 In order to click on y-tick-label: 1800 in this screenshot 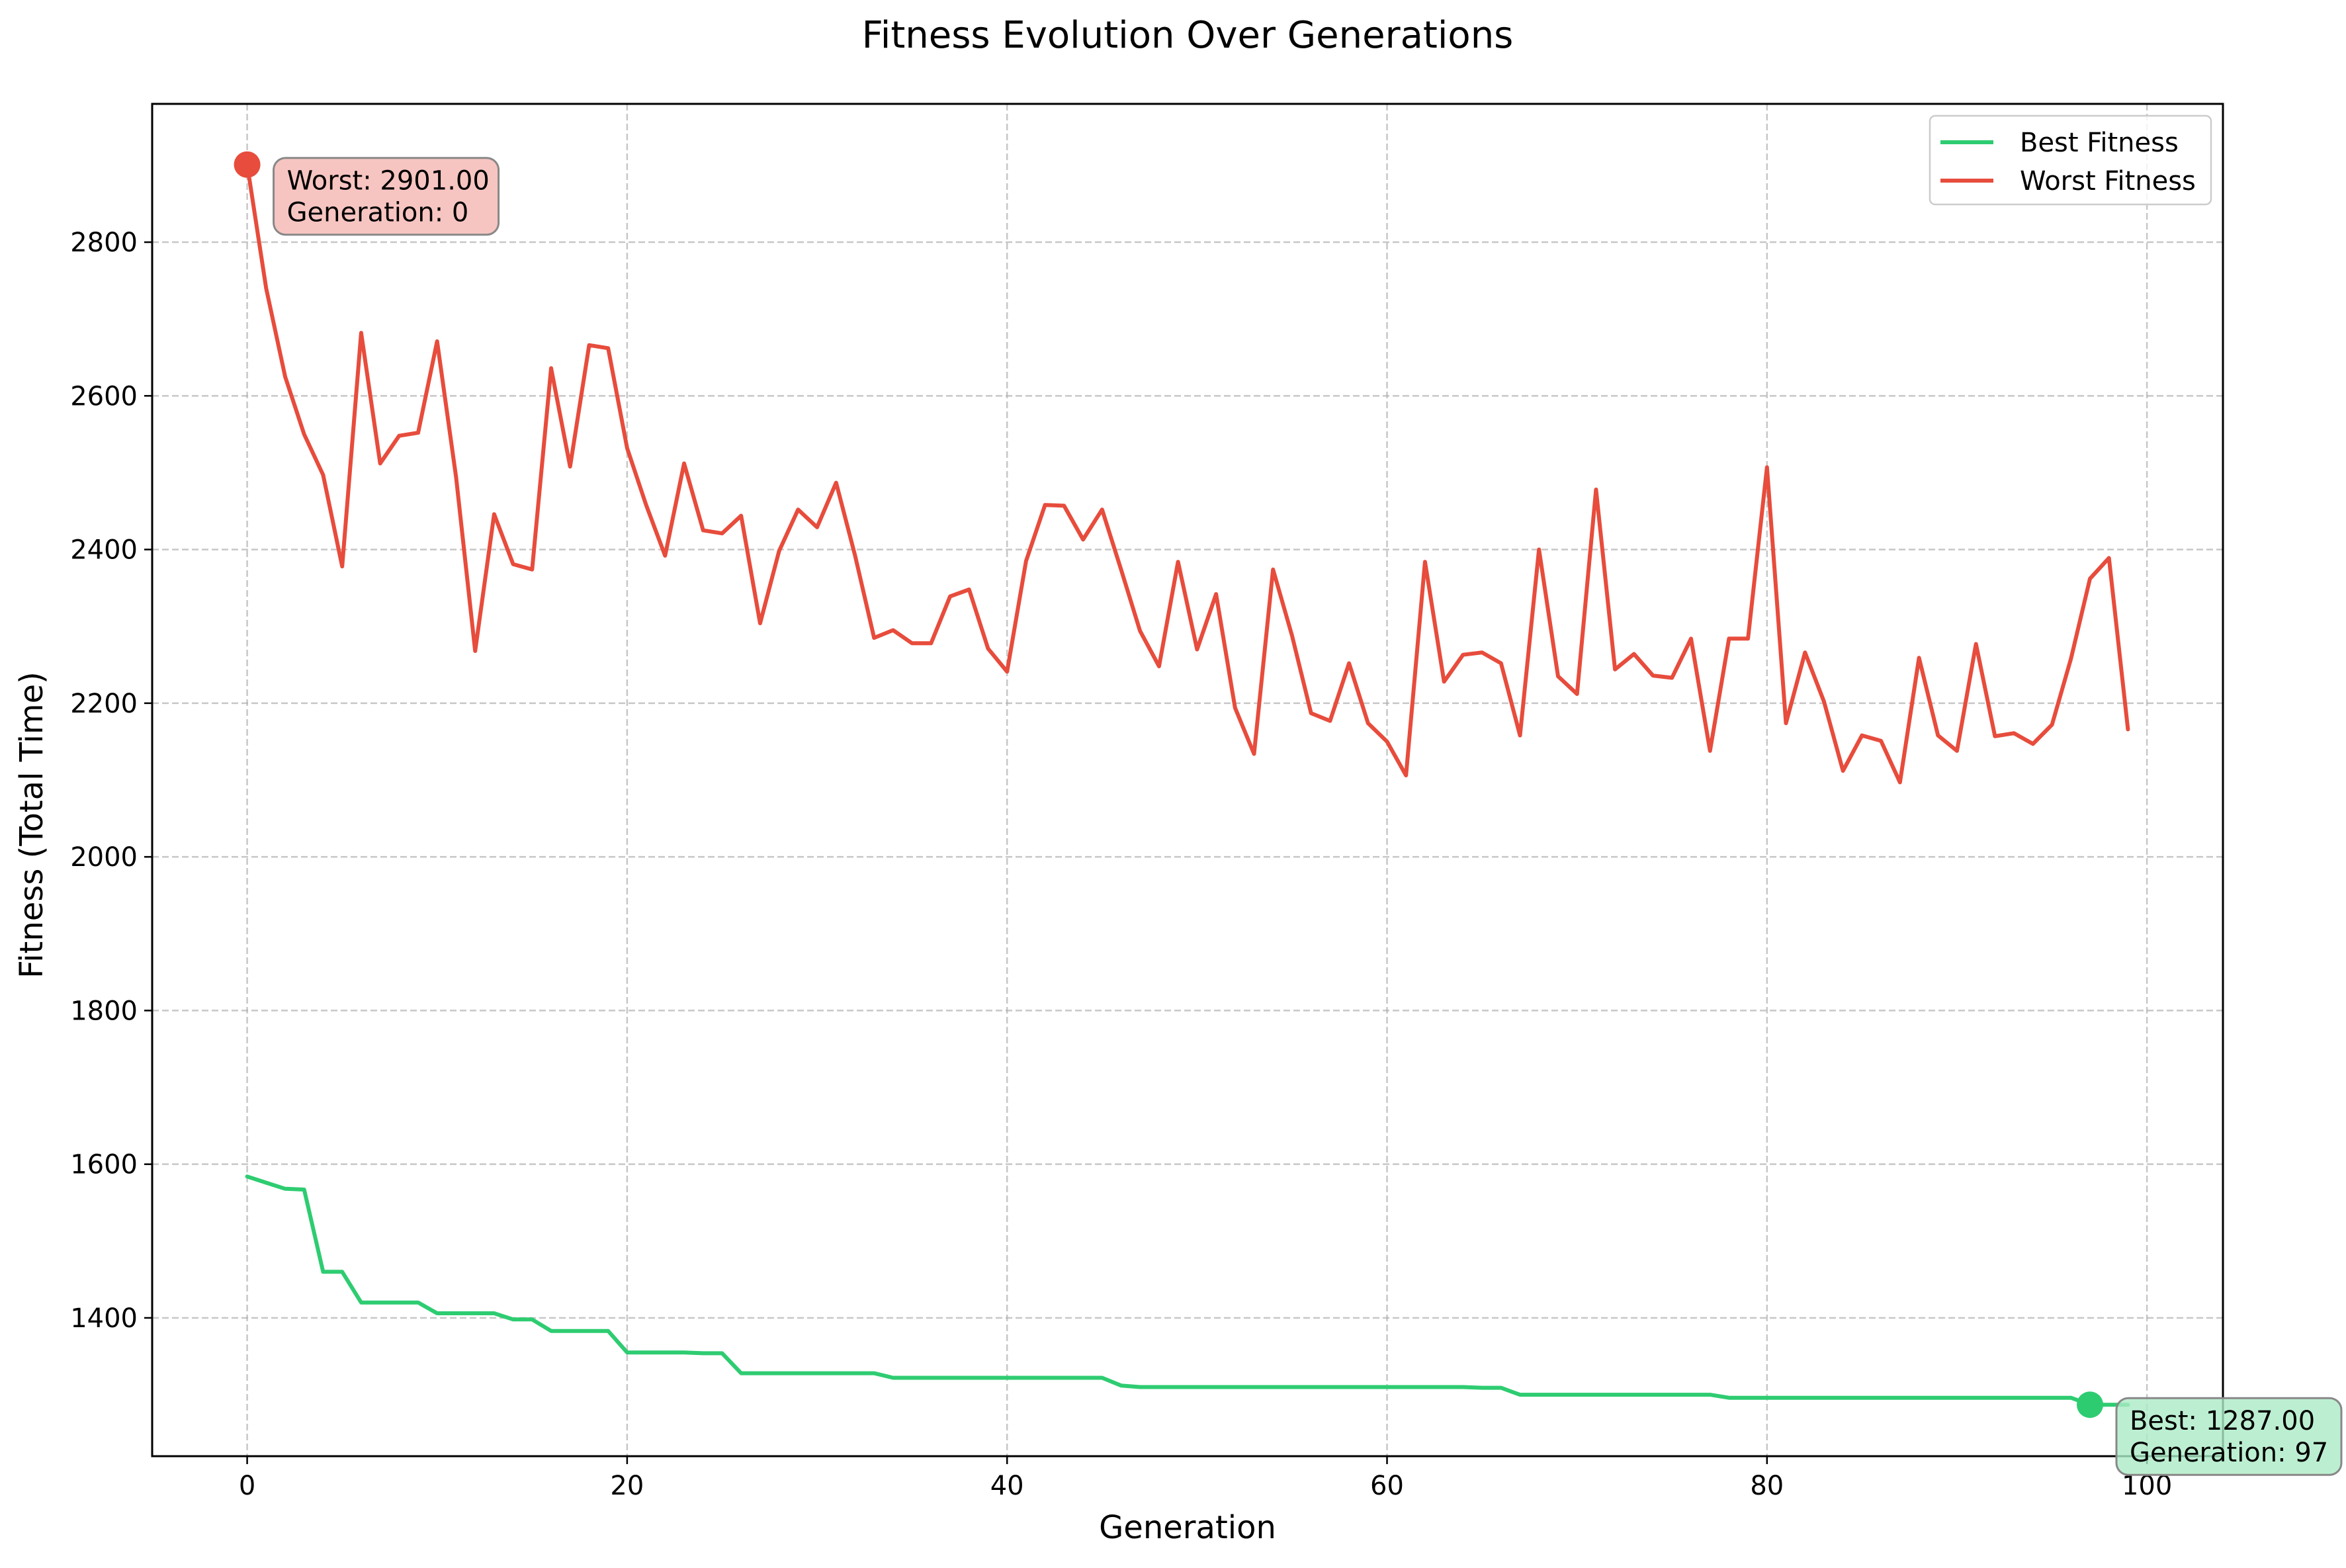, I will do `click(104, 1011)`.